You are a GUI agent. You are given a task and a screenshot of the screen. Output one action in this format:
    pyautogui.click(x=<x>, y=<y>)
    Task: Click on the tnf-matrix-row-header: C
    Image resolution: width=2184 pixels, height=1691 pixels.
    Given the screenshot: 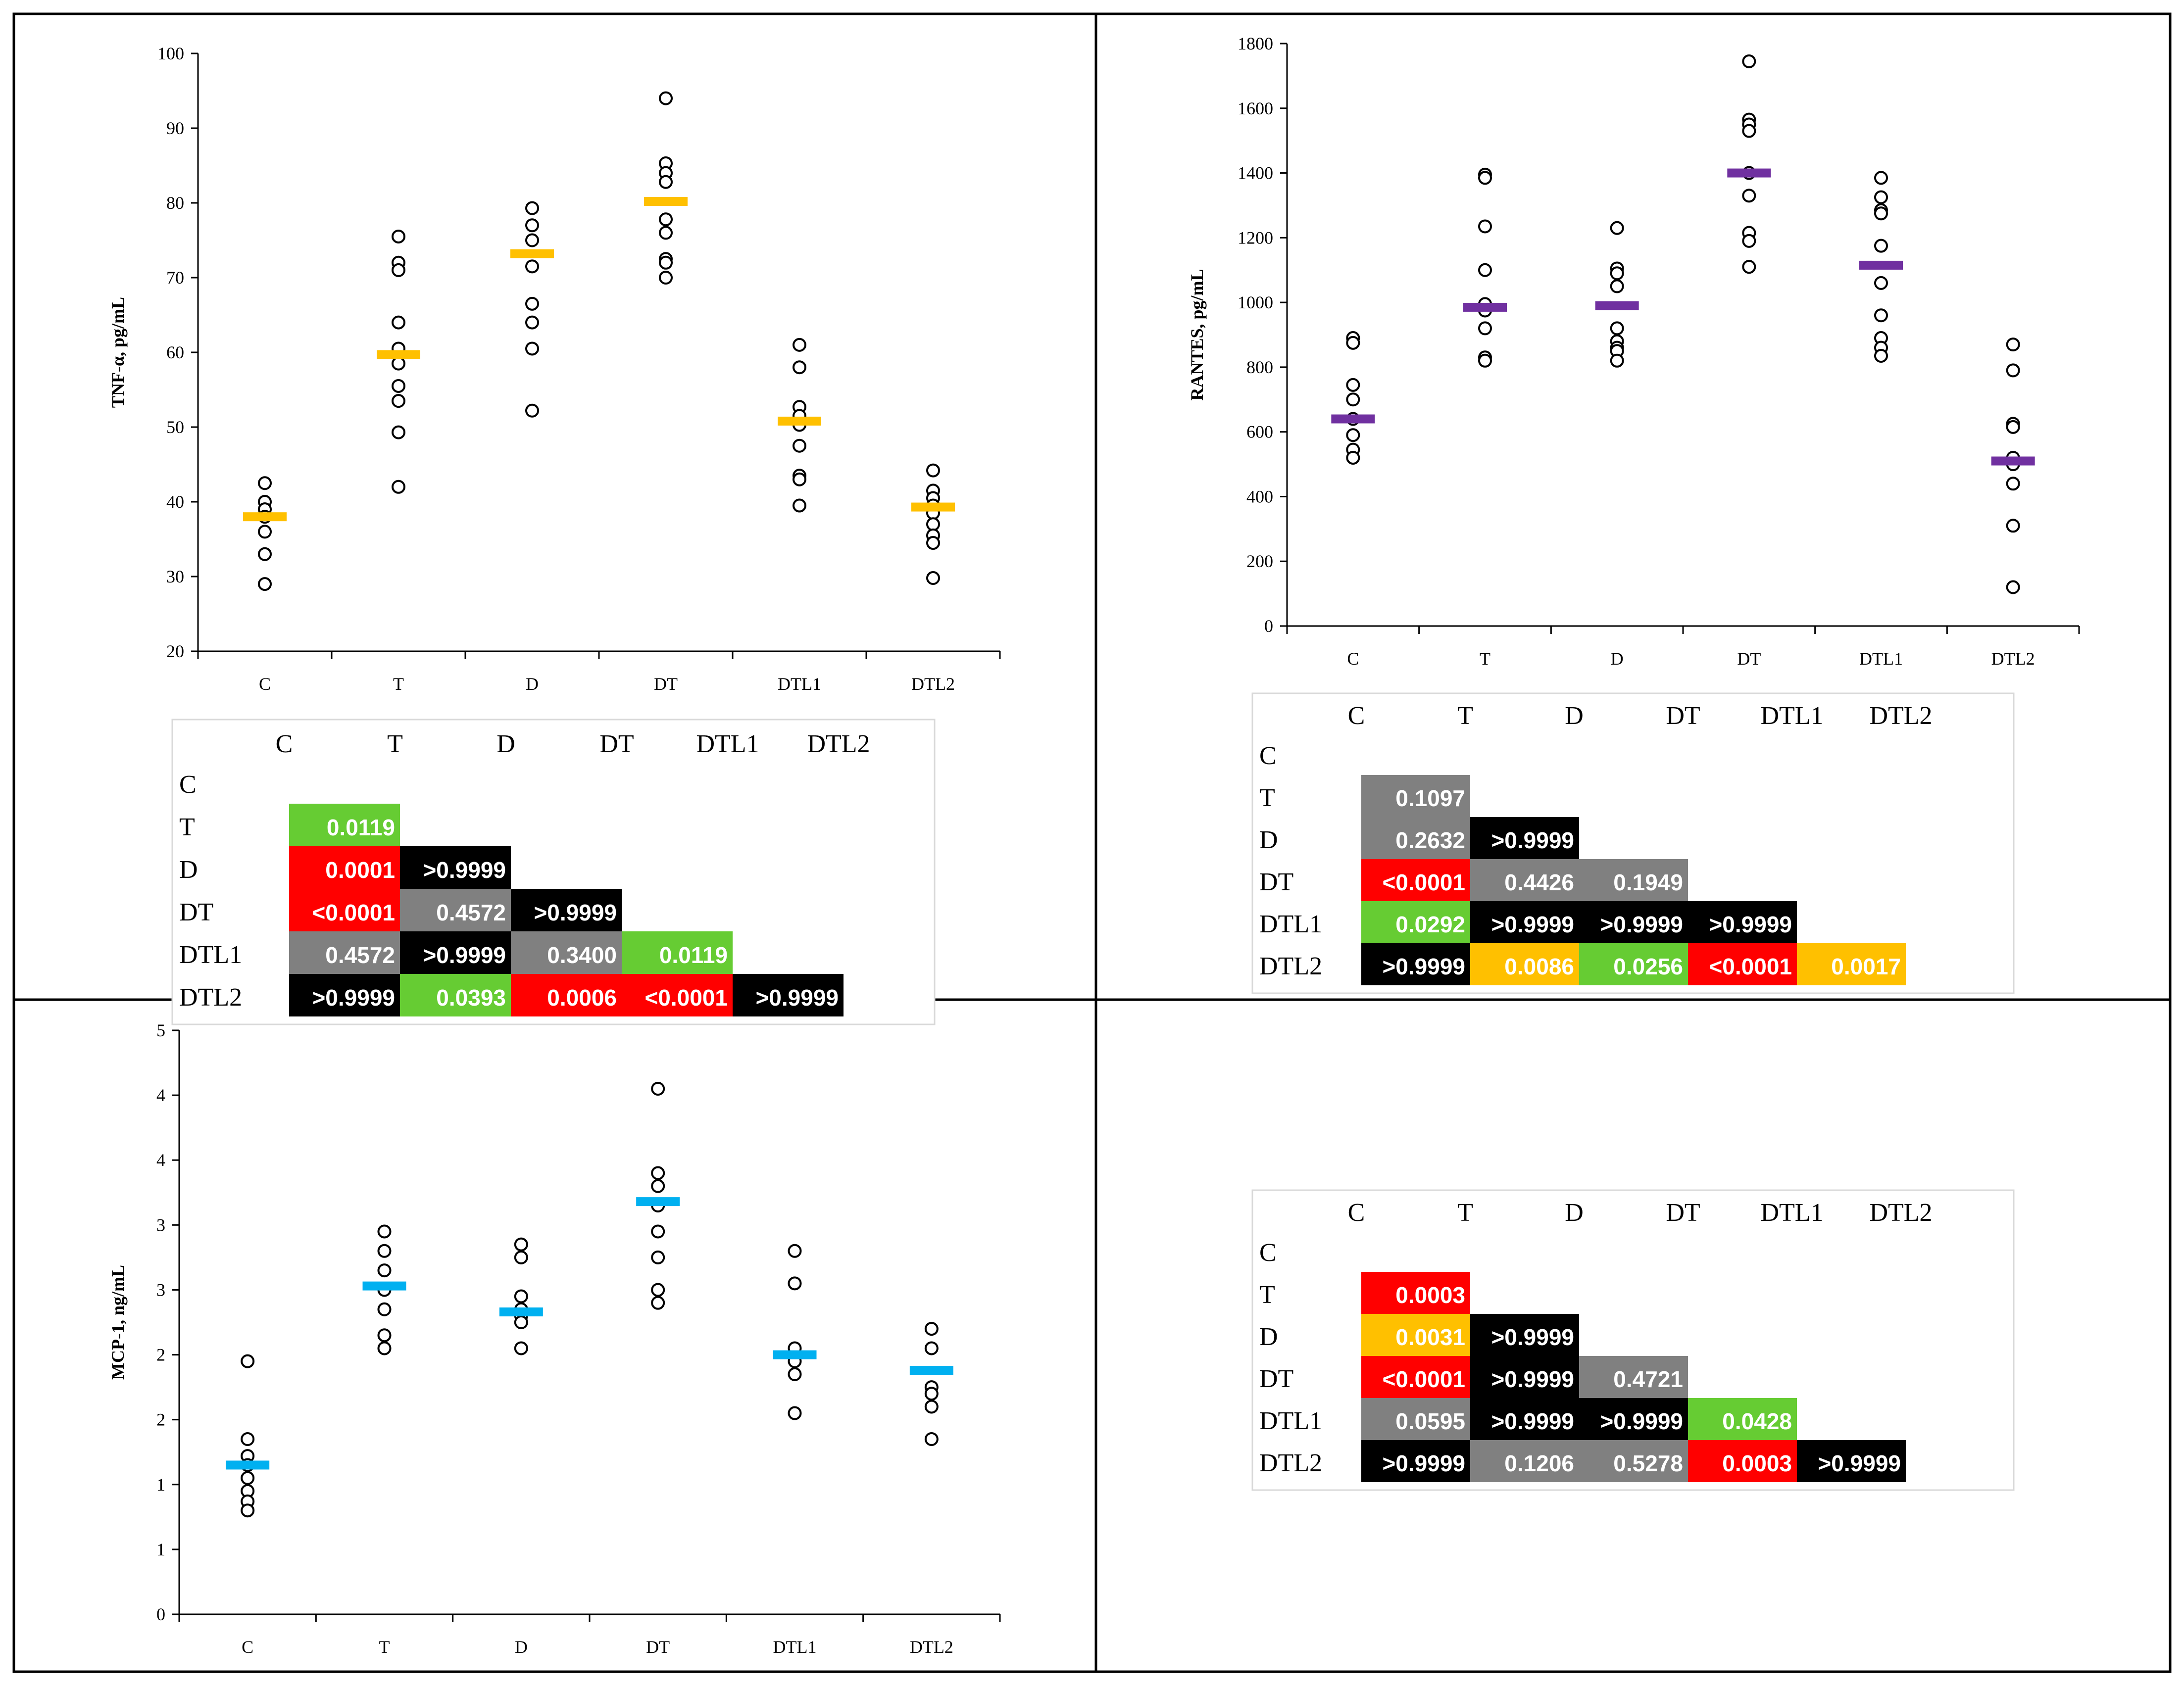 What is the action you would take?
    pyautogui.click(x=188, y=785)
    